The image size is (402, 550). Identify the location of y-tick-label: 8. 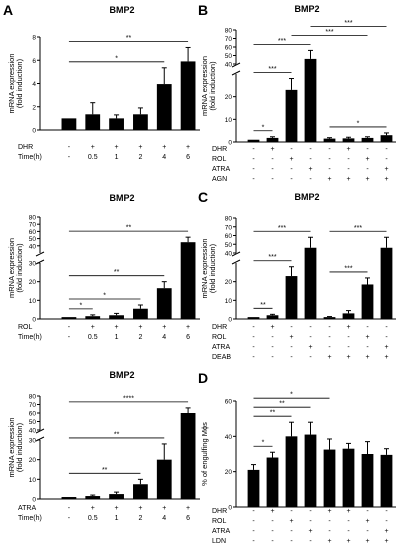
(34, 38).